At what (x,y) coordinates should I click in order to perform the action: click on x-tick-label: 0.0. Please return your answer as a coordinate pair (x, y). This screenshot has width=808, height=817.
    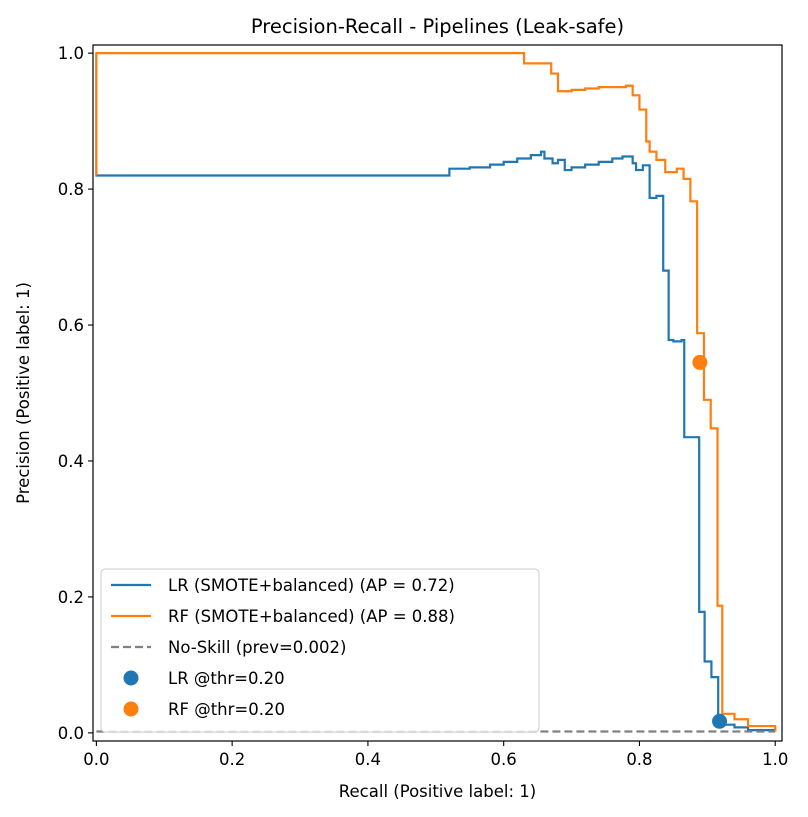
    Looking at the image, I should click on (96, 759).